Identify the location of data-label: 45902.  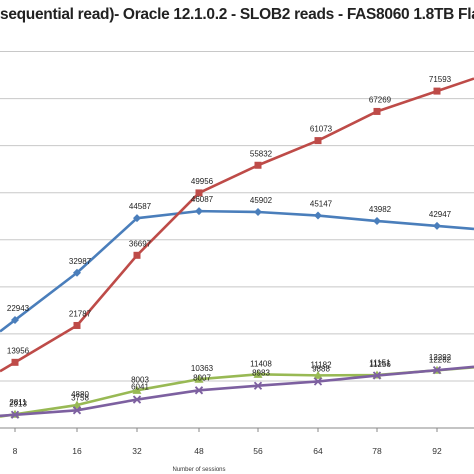
(261, 200).